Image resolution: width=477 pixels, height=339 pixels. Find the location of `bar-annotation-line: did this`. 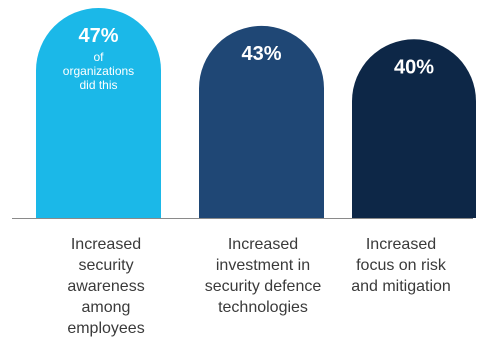

bar-annotation-line: did this is located at coordinates (98, 85).